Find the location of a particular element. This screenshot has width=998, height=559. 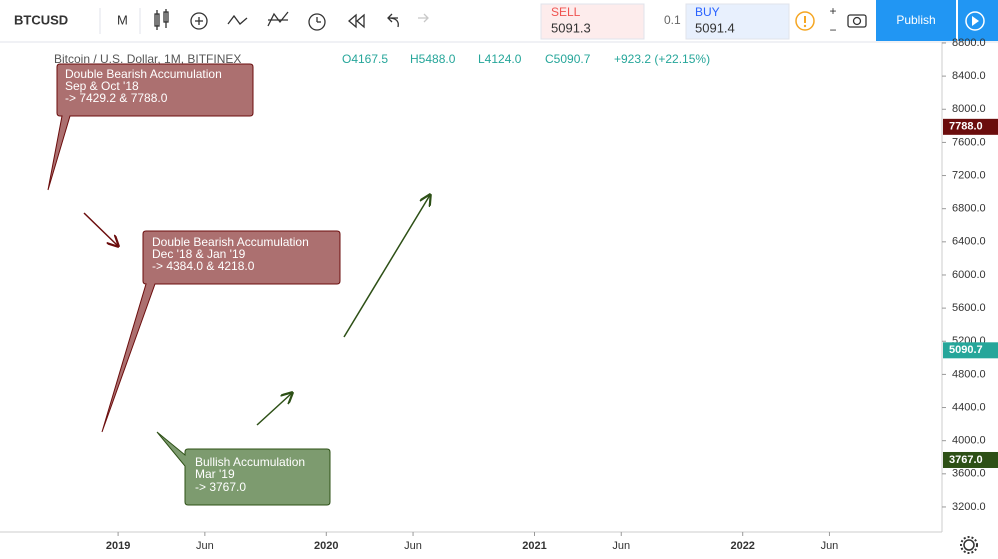

y-tick-label: 6000.0 is located at coordinates (969, 275).